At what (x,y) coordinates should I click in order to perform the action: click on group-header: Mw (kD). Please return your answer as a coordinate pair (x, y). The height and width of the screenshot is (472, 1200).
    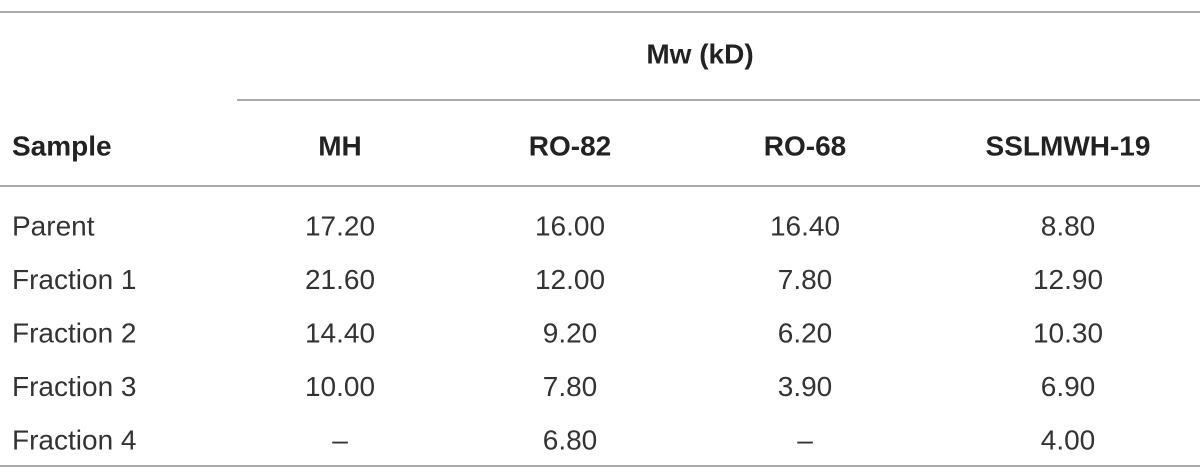
    Looking at the image, I should click on (699, 53).